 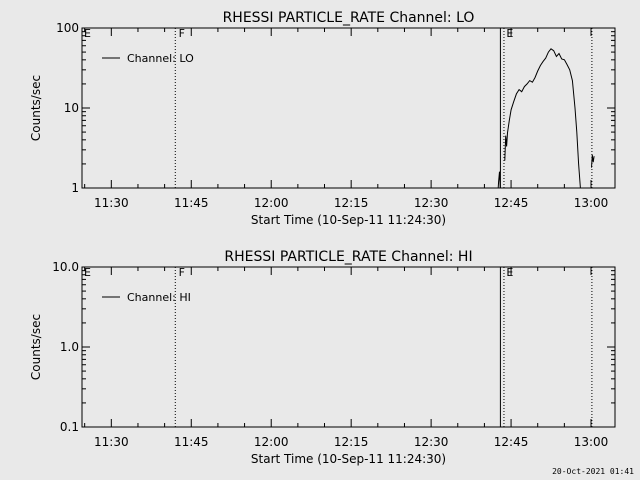 I want to click on series-group, so click(x=546, y=118).